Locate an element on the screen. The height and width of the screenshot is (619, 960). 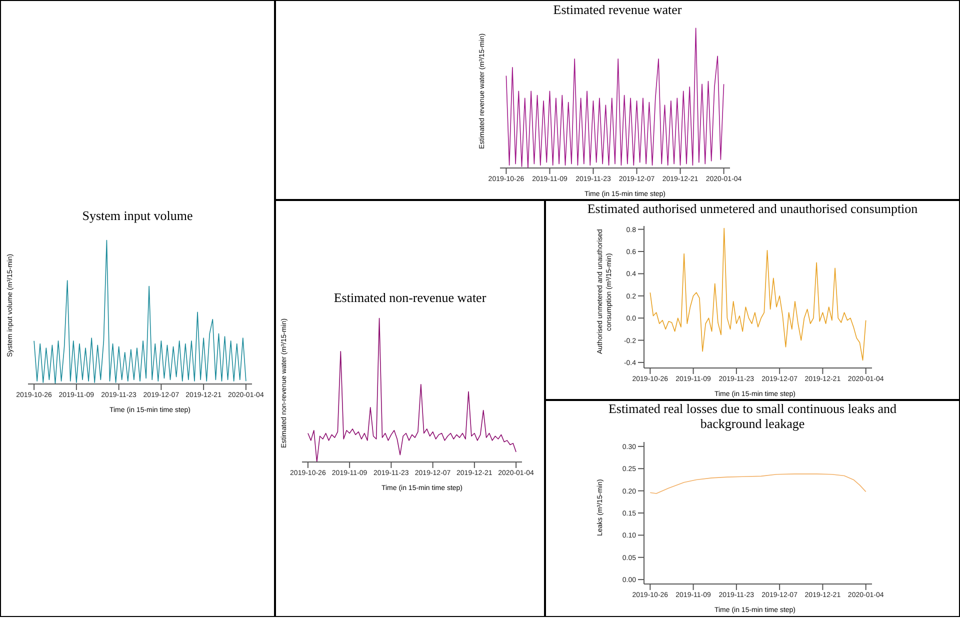
chart-title: System input volume is located at coordinates (137, 215).